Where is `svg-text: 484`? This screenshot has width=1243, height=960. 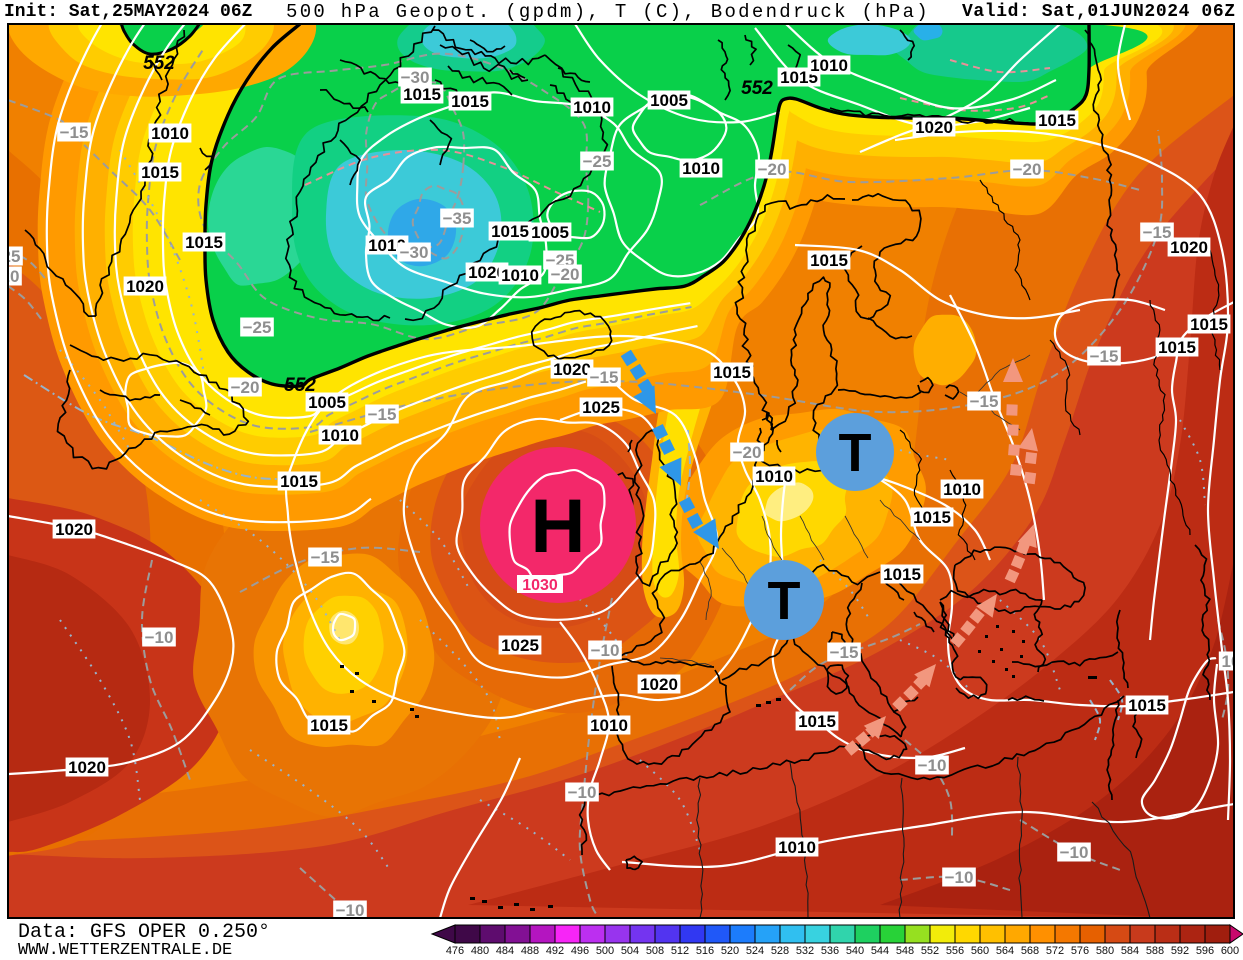 svg-text: 484 is located at coordinates (505, 951).